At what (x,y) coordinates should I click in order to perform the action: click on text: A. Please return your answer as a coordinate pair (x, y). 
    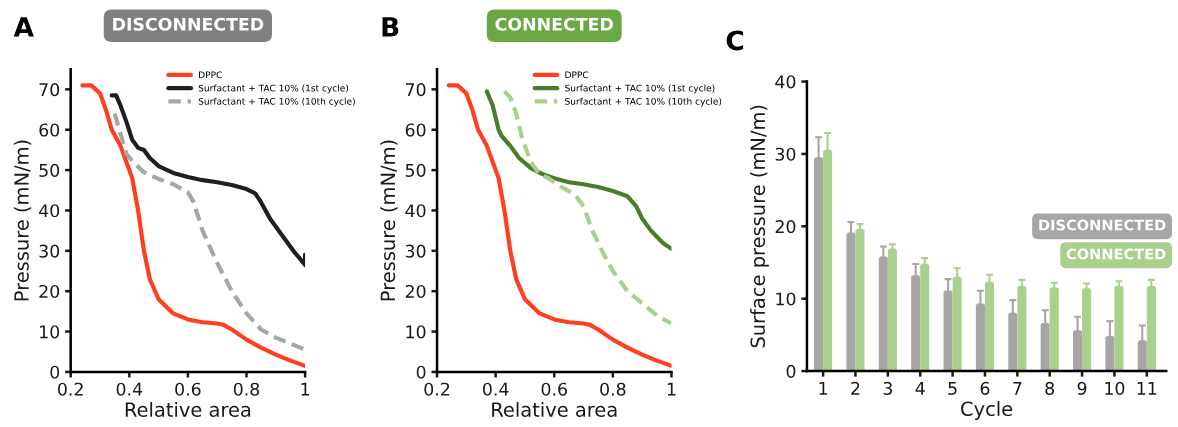
    Looking at the image, I should click on (23, 27).